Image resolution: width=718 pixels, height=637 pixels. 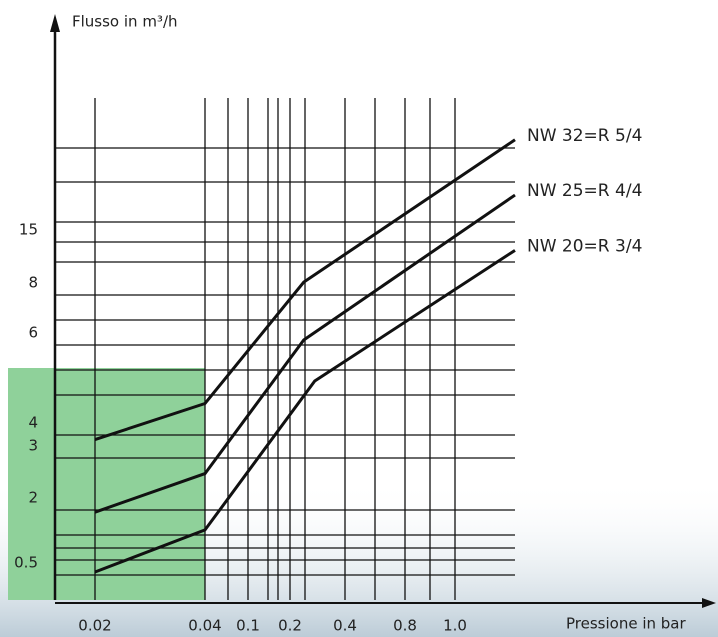 I want to click on x-tick-label: 0.1, so click(x=248, y=626).